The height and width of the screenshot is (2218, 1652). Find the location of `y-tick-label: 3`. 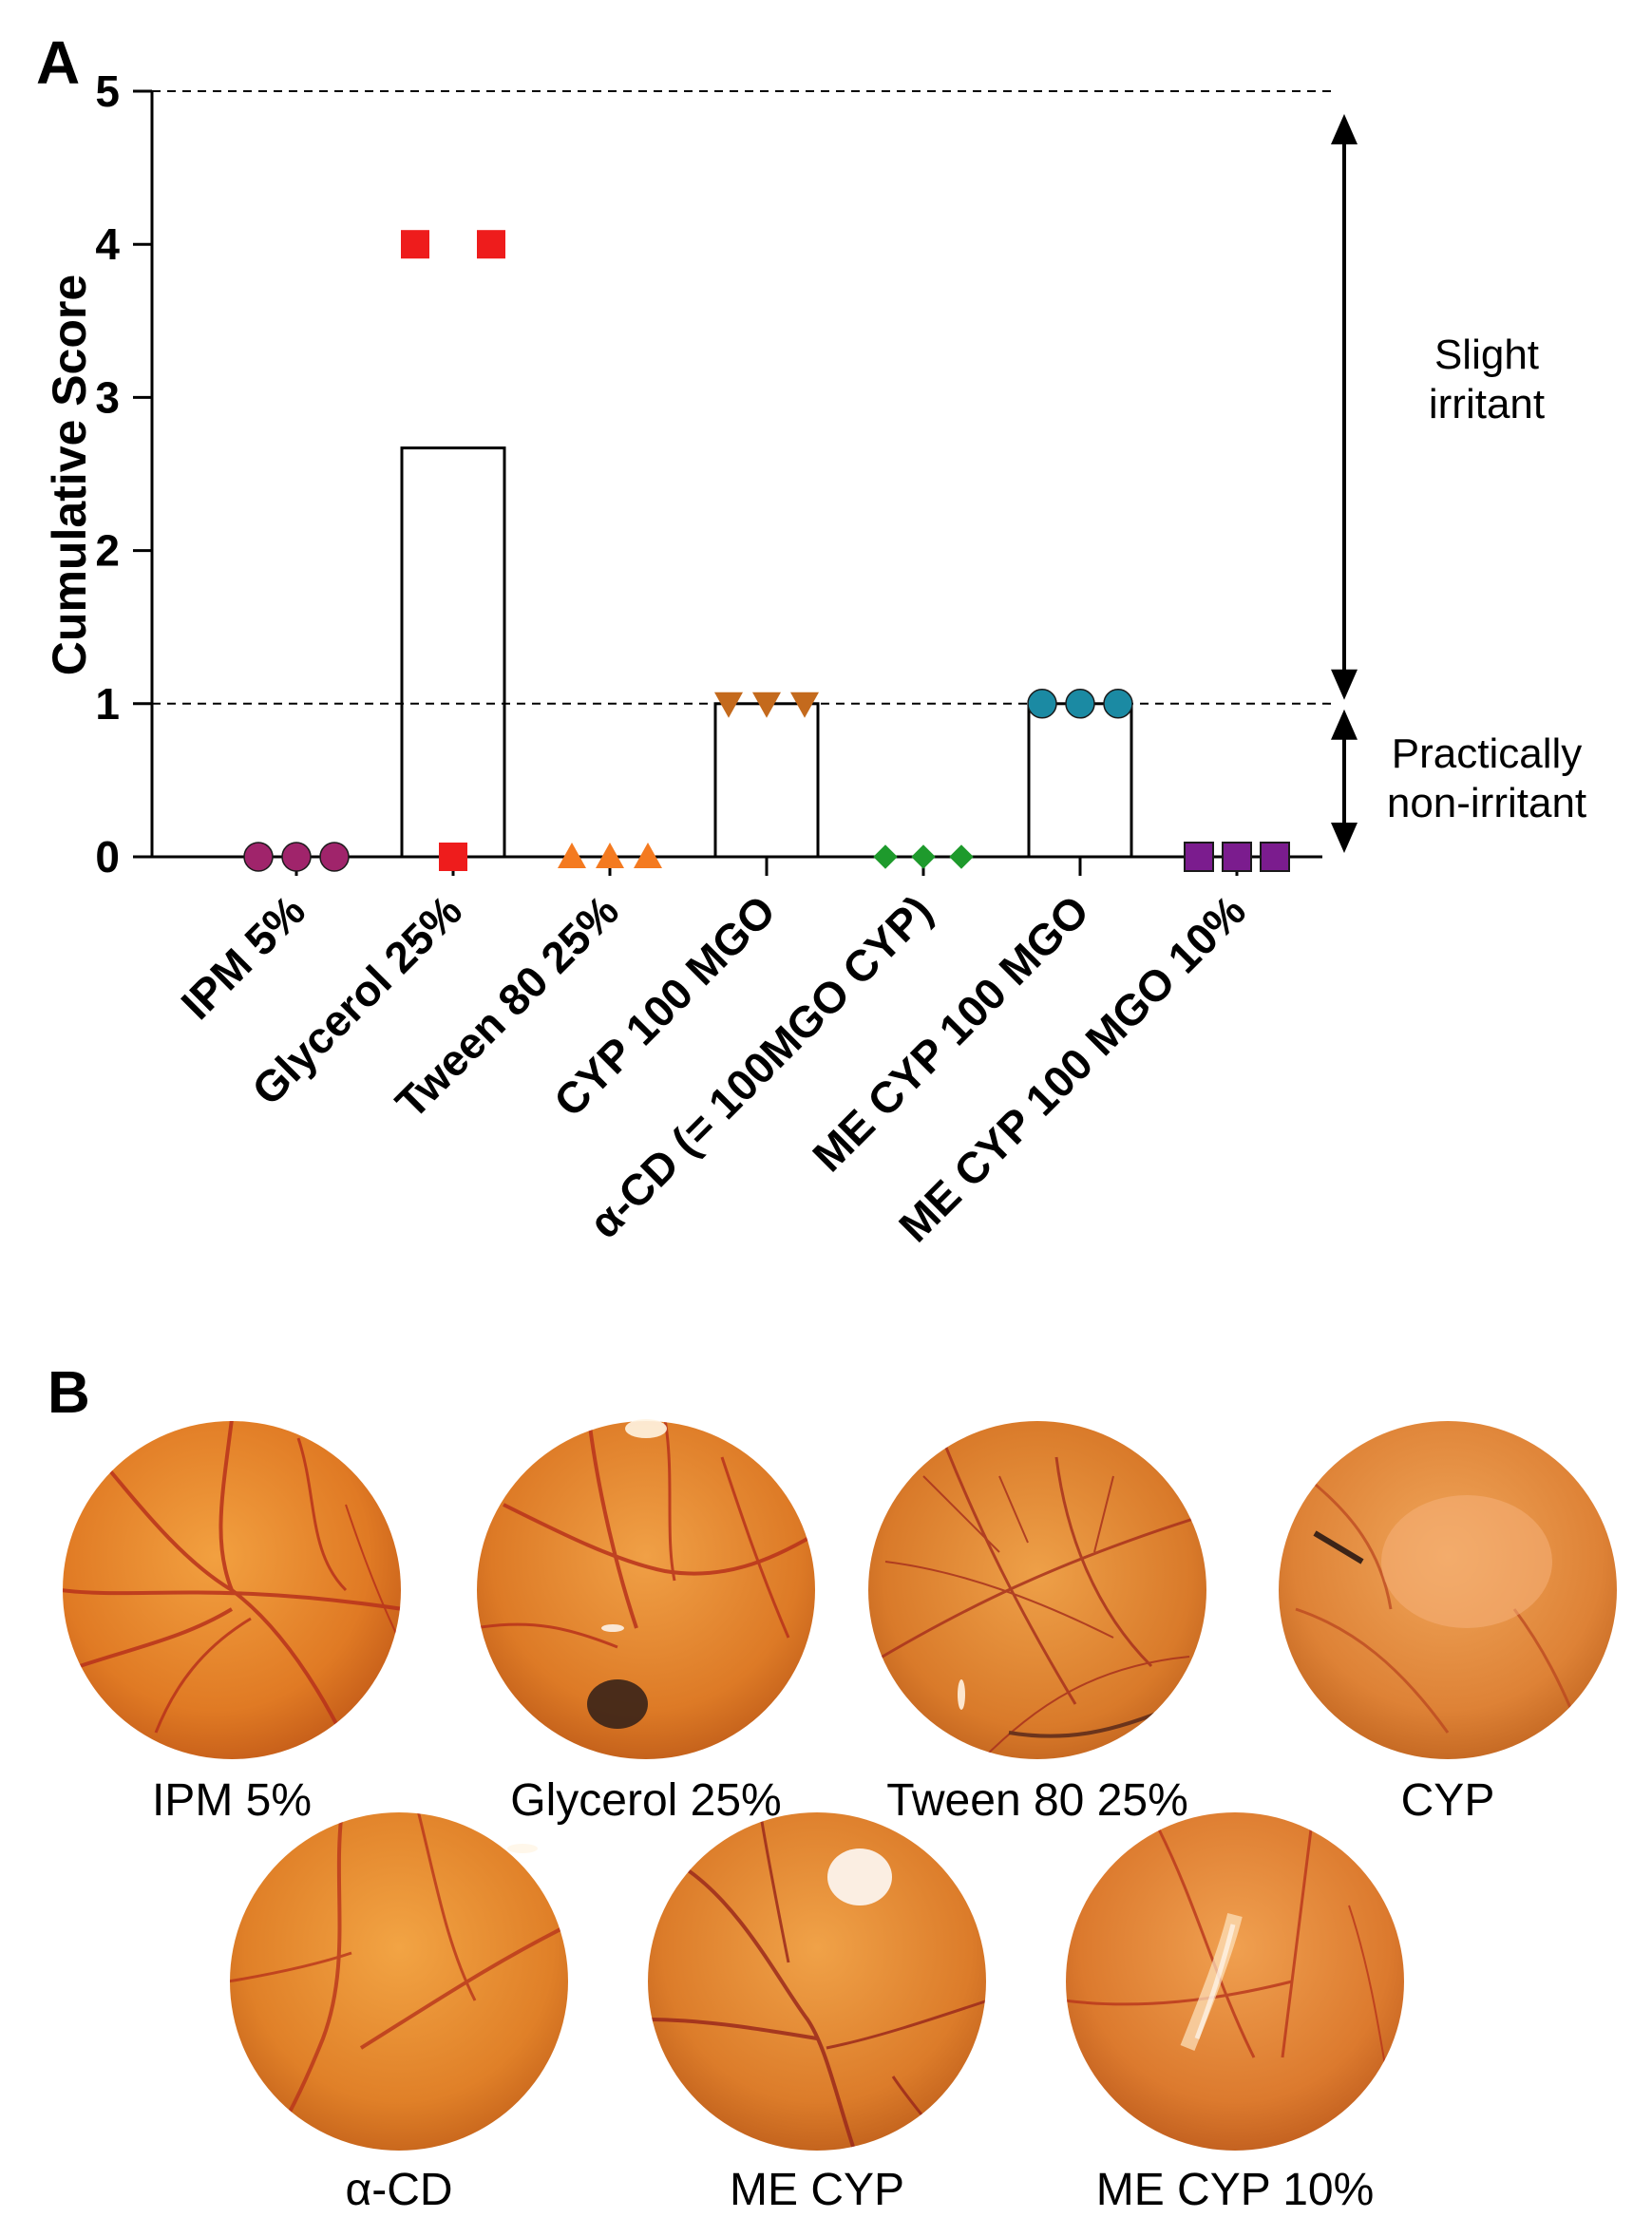

y-tick-label: 3 is located at coordinates (107, 397).